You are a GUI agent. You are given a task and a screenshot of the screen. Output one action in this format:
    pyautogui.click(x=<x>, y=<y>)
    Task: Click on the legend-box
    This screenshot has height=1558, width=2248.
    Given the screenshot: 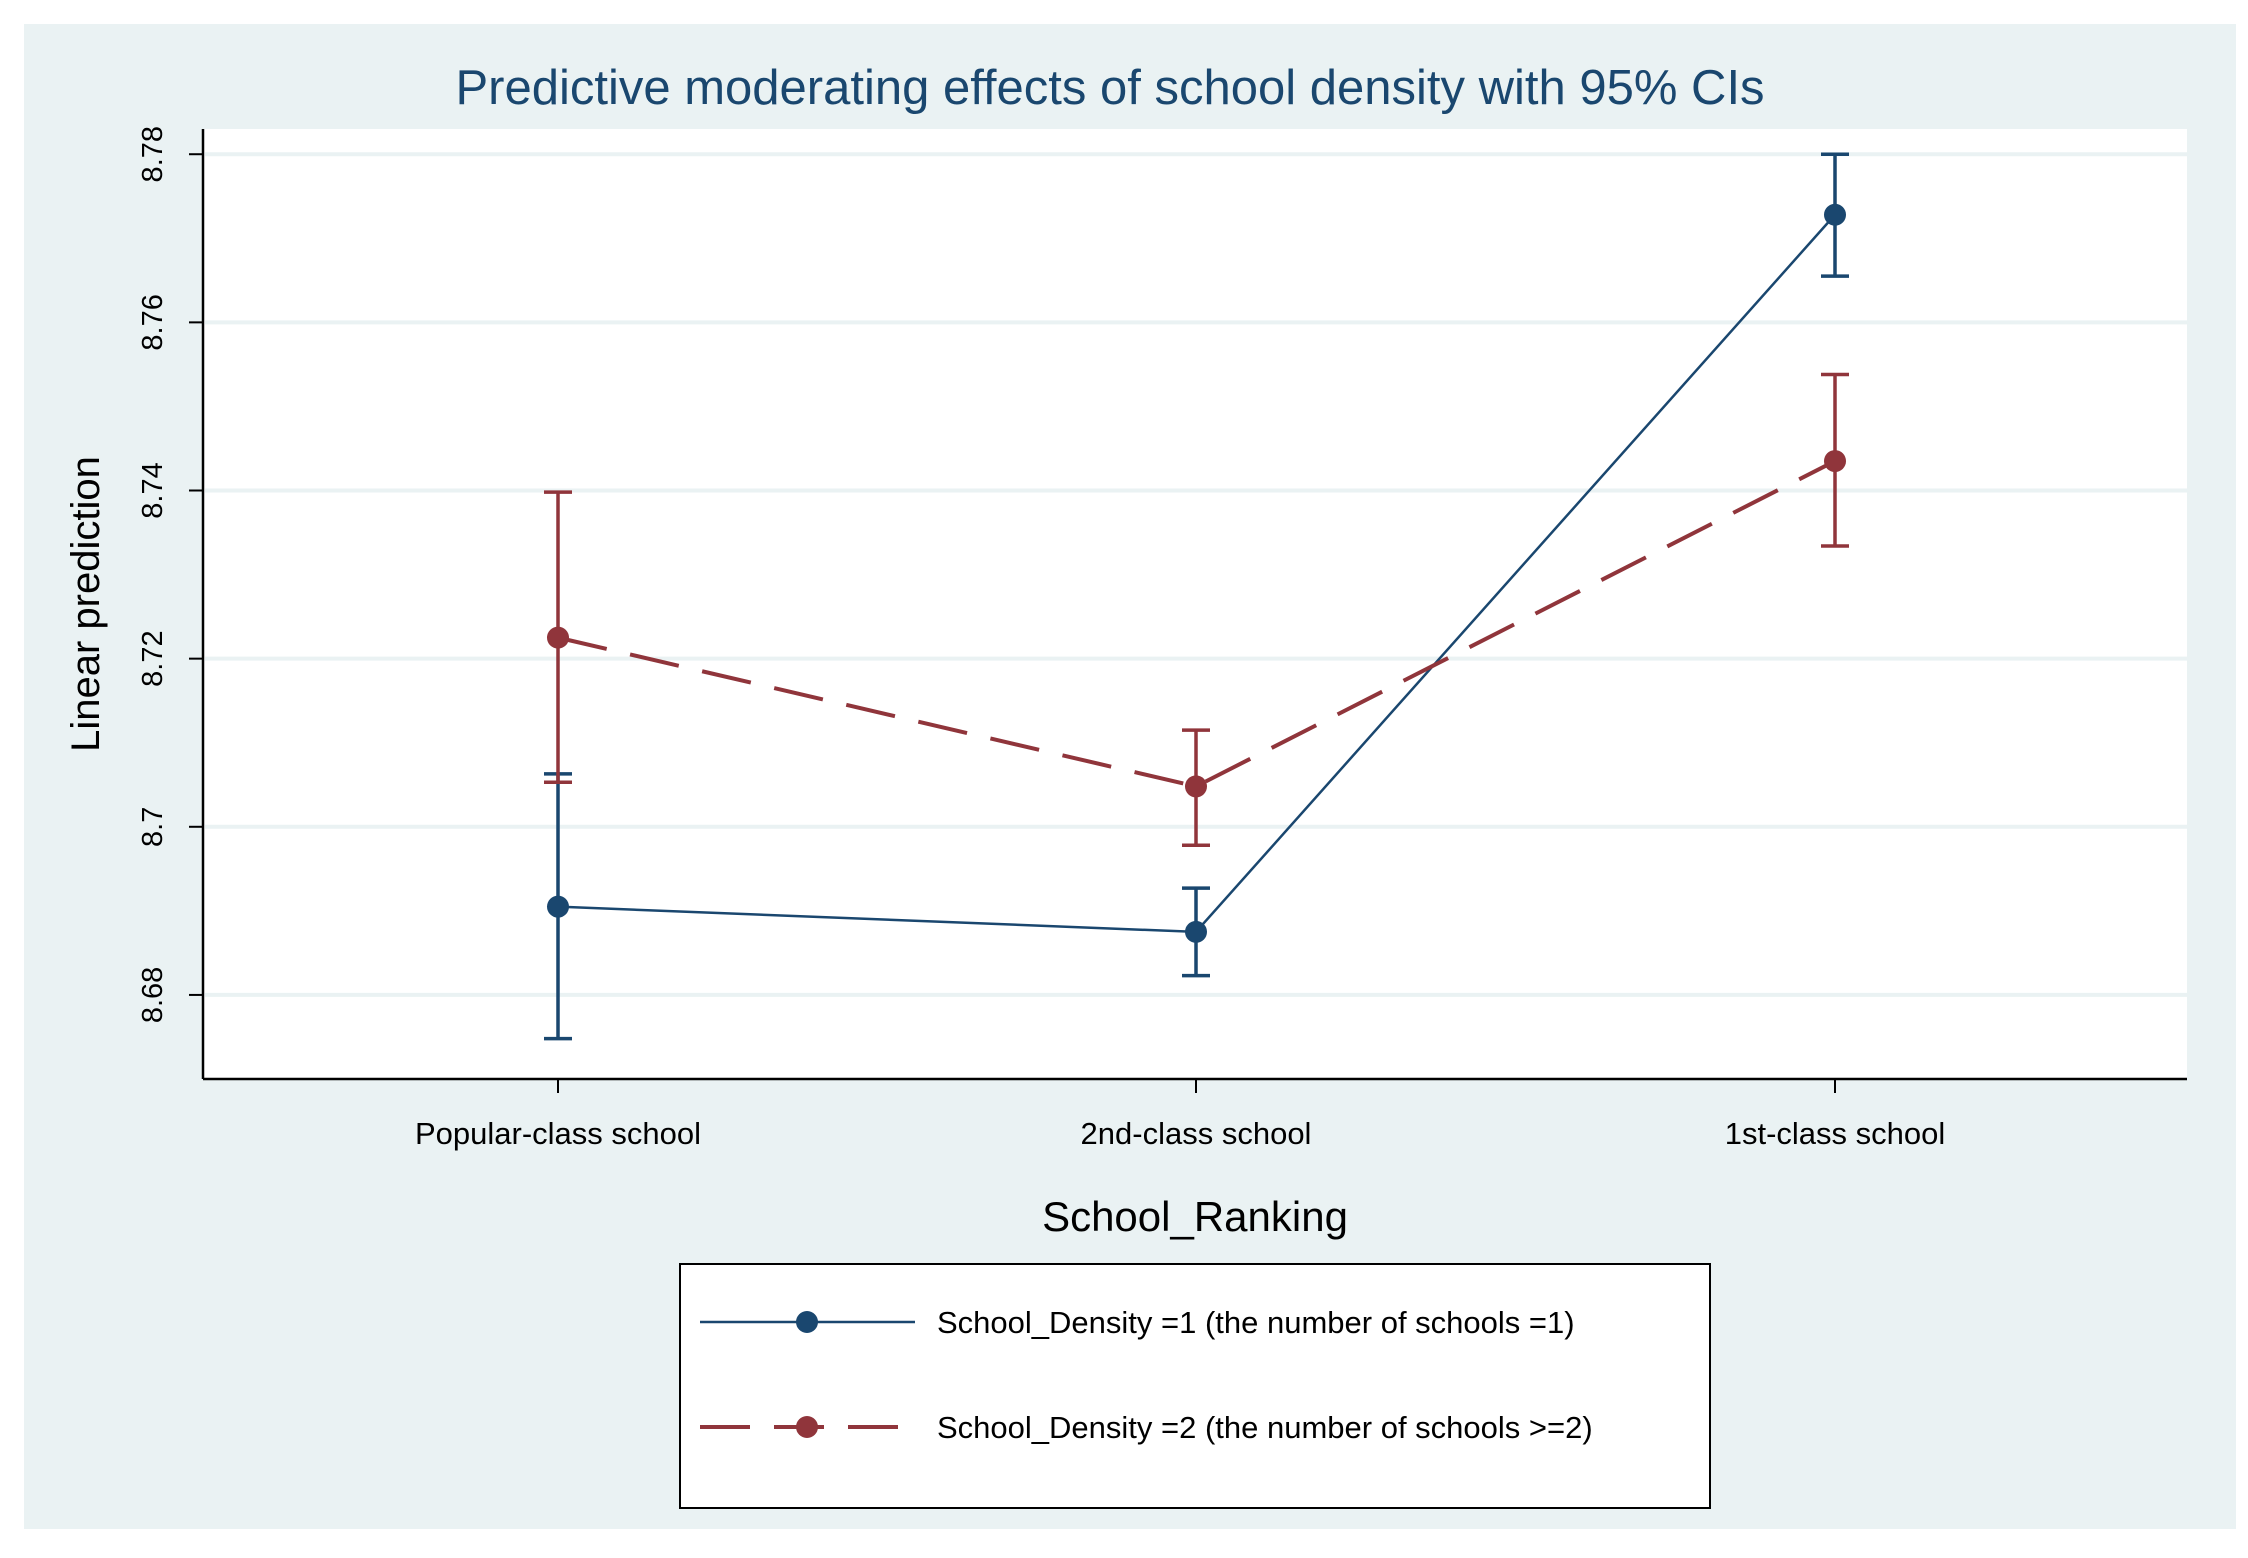 What is the action you would take?
    pyautogui.click(x=1195, y=1386)
    